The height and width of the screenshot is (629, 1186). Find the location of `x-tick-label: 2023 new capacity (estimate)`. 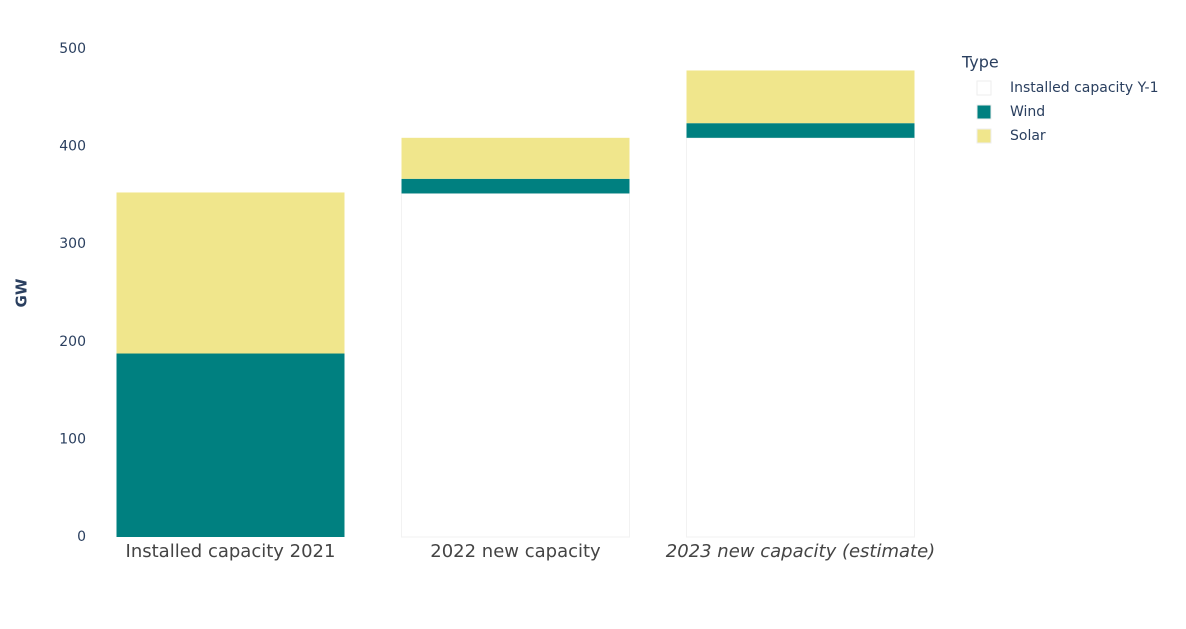

x-tick-label: 2023 new capacity (estimate) is located at coordinates (800, 551).